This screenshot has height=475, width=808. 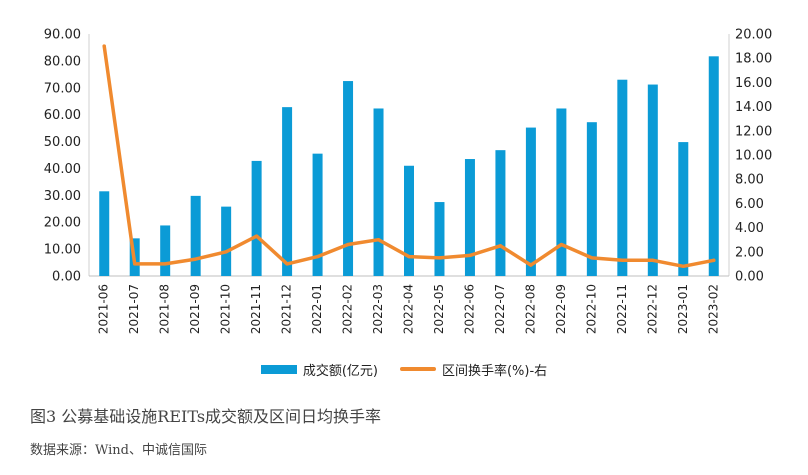 I want to click on y-right-tick-label: 4.00, so click(x=749, y=228).